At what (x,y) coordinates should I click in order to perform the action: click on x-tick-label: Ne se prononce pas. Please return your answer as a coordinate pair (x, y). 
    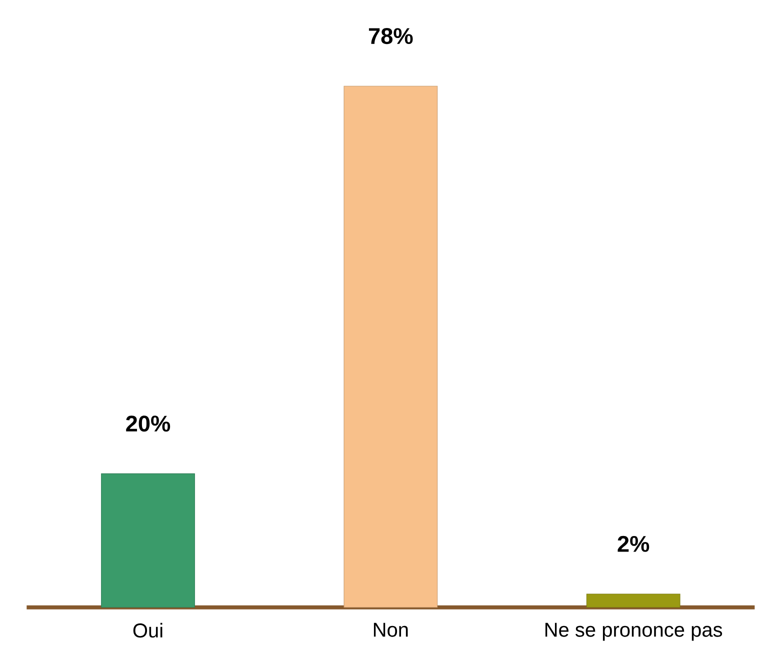
    Looking at the image, I should click on (633, 631).